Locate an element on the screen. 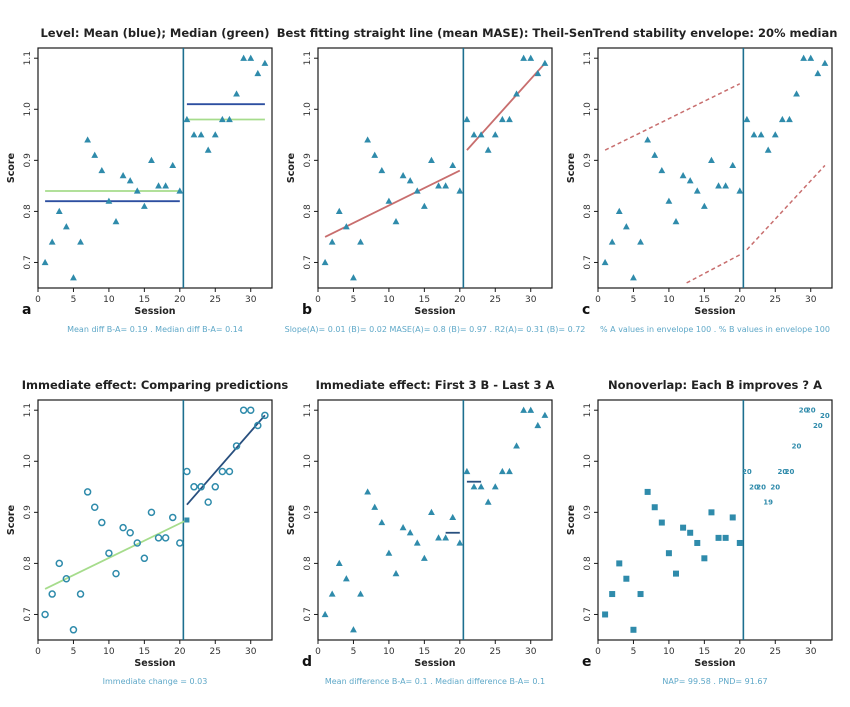  envelope-line is located at coordinates (672, 117).